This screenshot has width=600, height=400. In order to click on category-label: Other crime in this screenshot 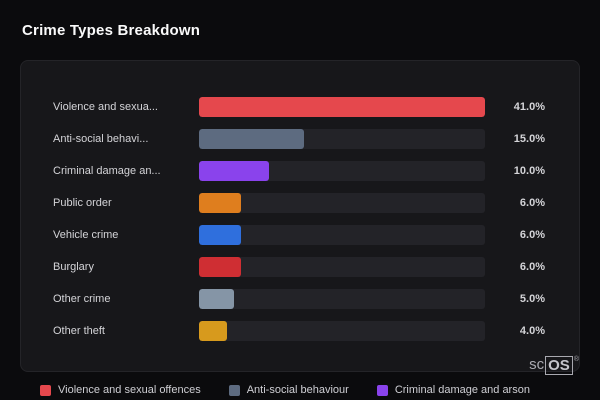, I will do `click(82, 299)`.